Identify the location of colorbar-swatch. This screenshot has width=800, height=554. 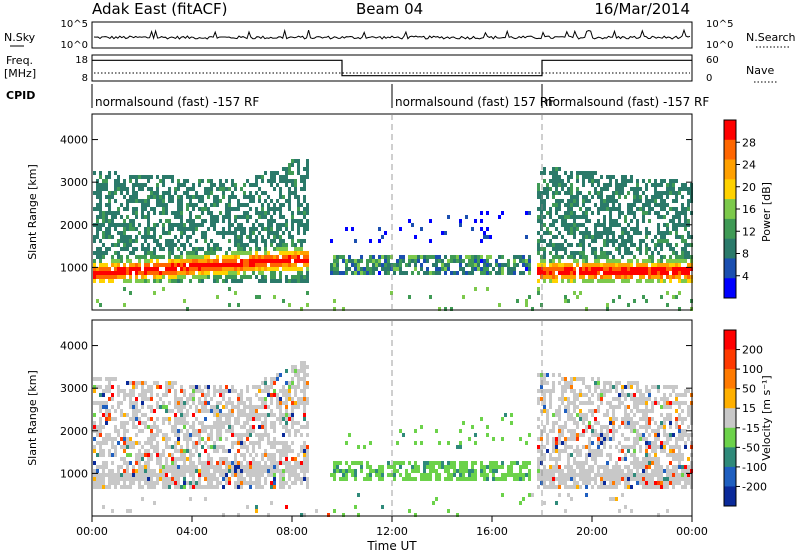
(730, 248).